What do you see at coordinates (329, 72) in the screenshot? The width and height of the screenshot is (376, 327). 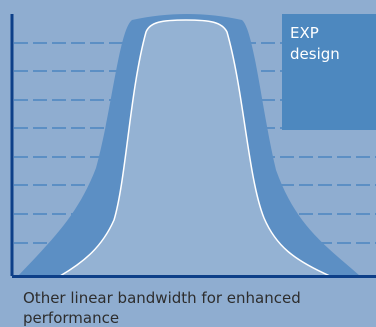 I see `exp-design-label-box: EXP design` at bounding box center [329, 72].